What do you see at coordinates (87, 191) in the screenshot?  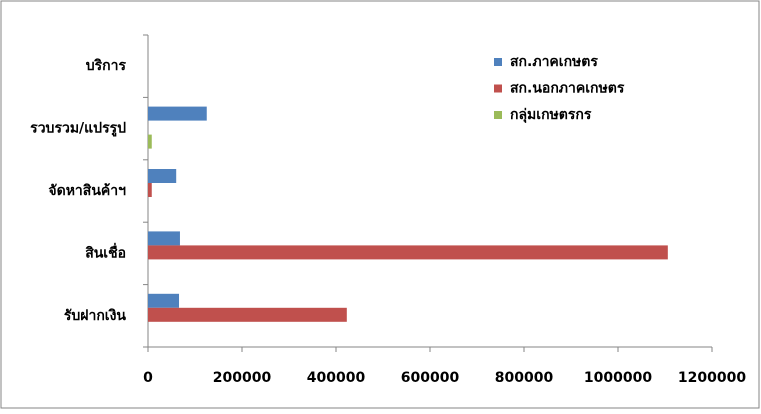 I see `y-tick-label: จัดหาสินค้าฯ` at bounding box center [87, 191].